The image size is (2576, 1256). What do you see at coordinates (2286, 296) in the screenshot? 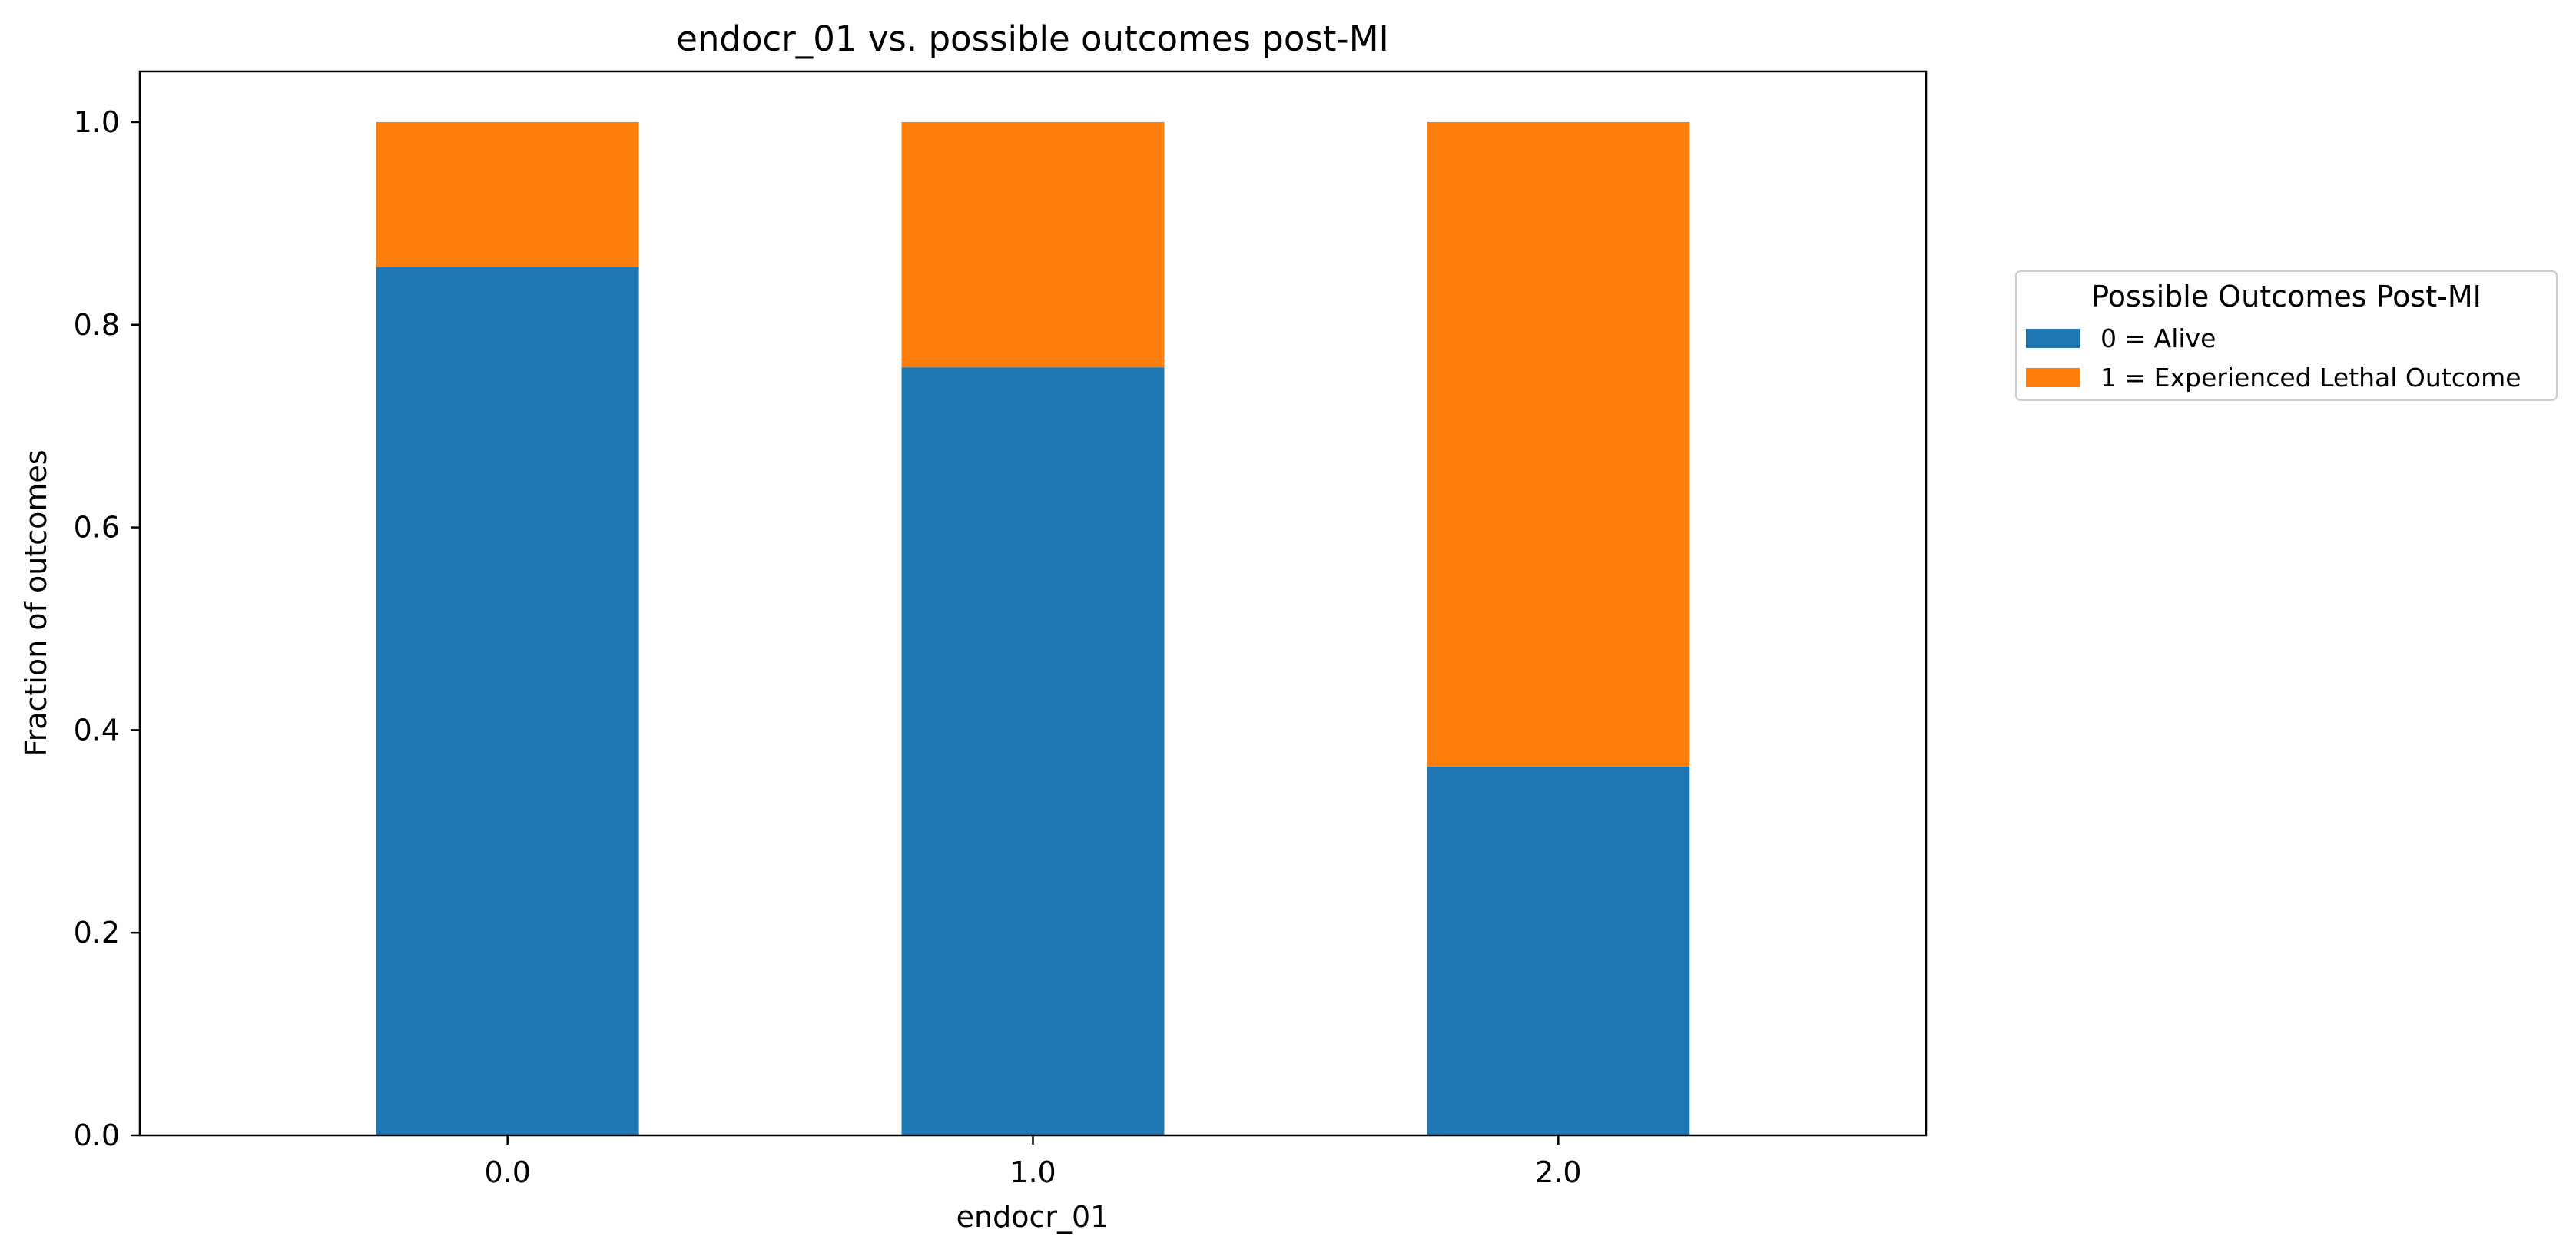
I see `legend-title: Possible Outcomes Post-MI` at bounding box center [2286, 296].